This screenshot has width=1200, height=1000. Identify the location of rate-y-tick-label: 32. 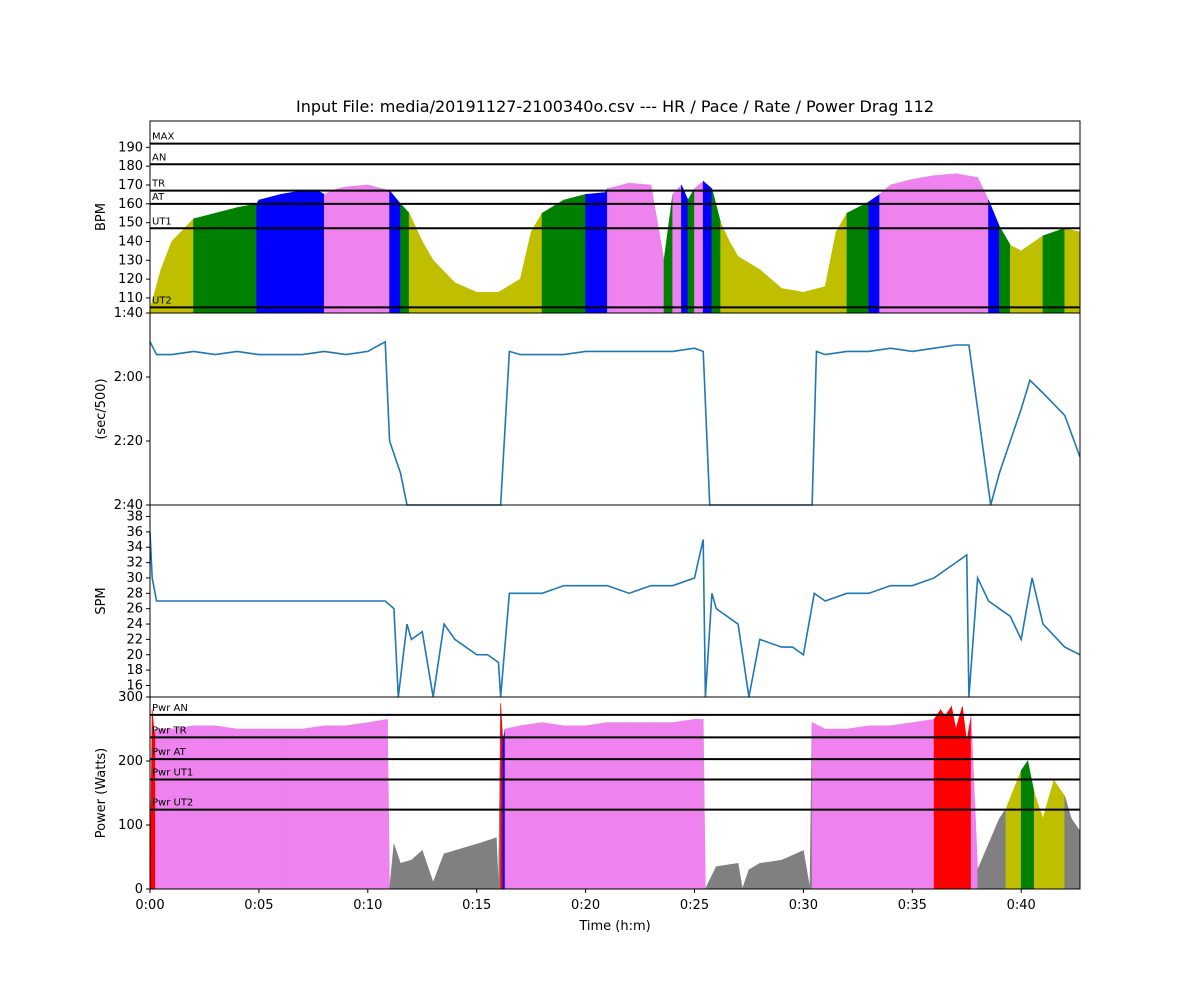
(134, 563).